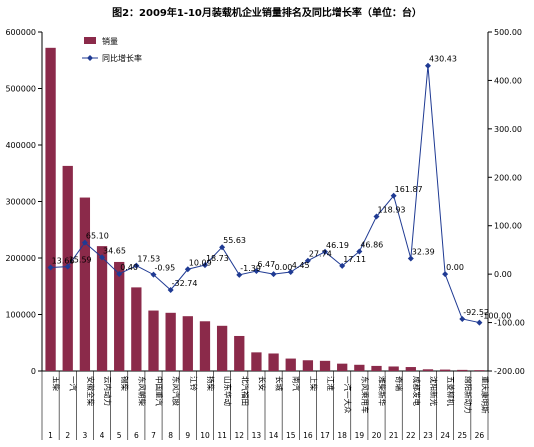  Describe the element at coordinates (74, 383) in the screenshot. I see `category-label: 一汽` at that location.